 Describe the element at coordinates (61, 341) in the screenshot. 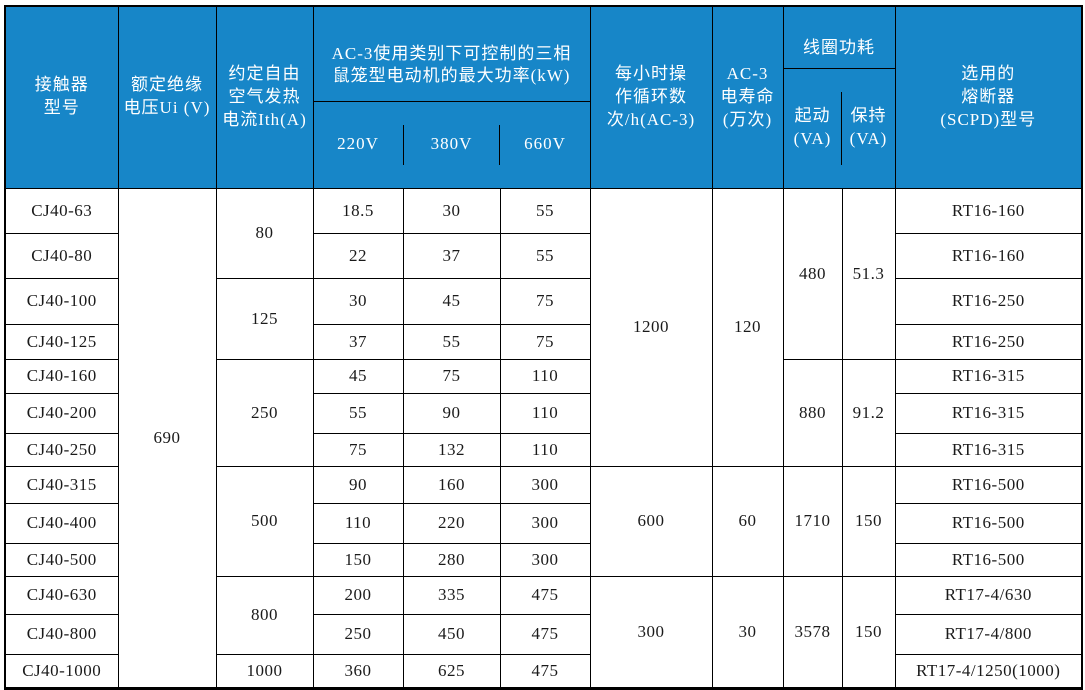

I see `model-cell: CJ40-125` at that location.